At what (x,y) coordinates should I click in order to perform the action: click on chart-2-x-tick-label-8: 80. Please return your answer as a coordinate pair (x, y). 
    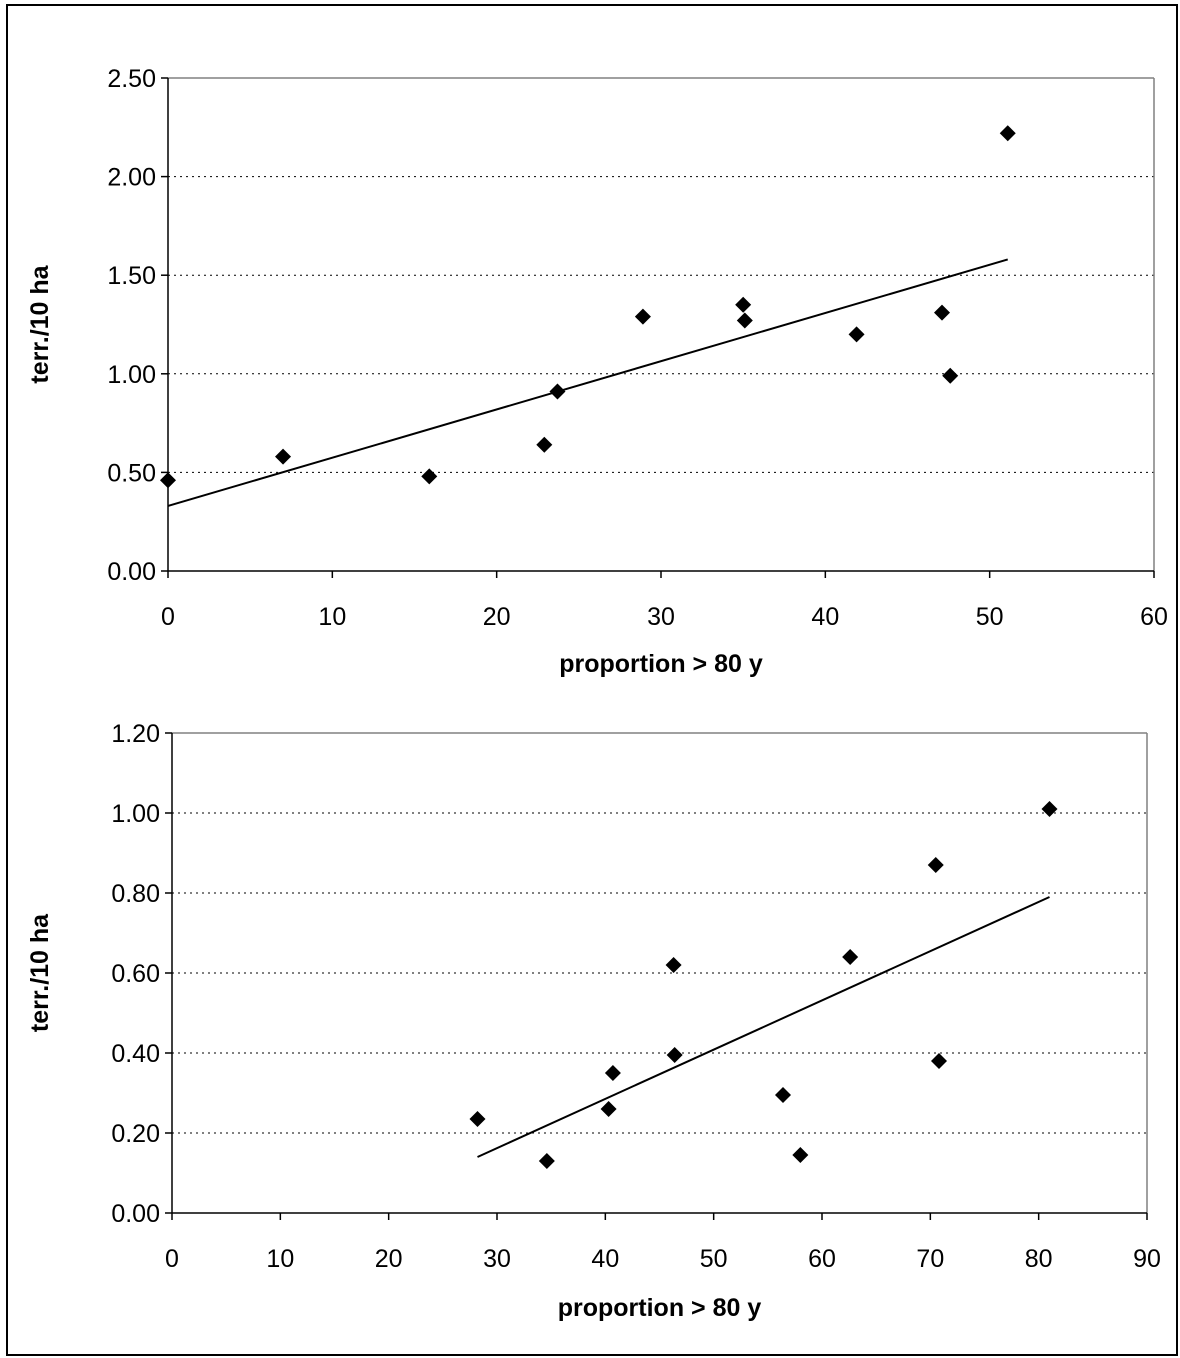
    Looking at the image, I should click on (1039, 1259).